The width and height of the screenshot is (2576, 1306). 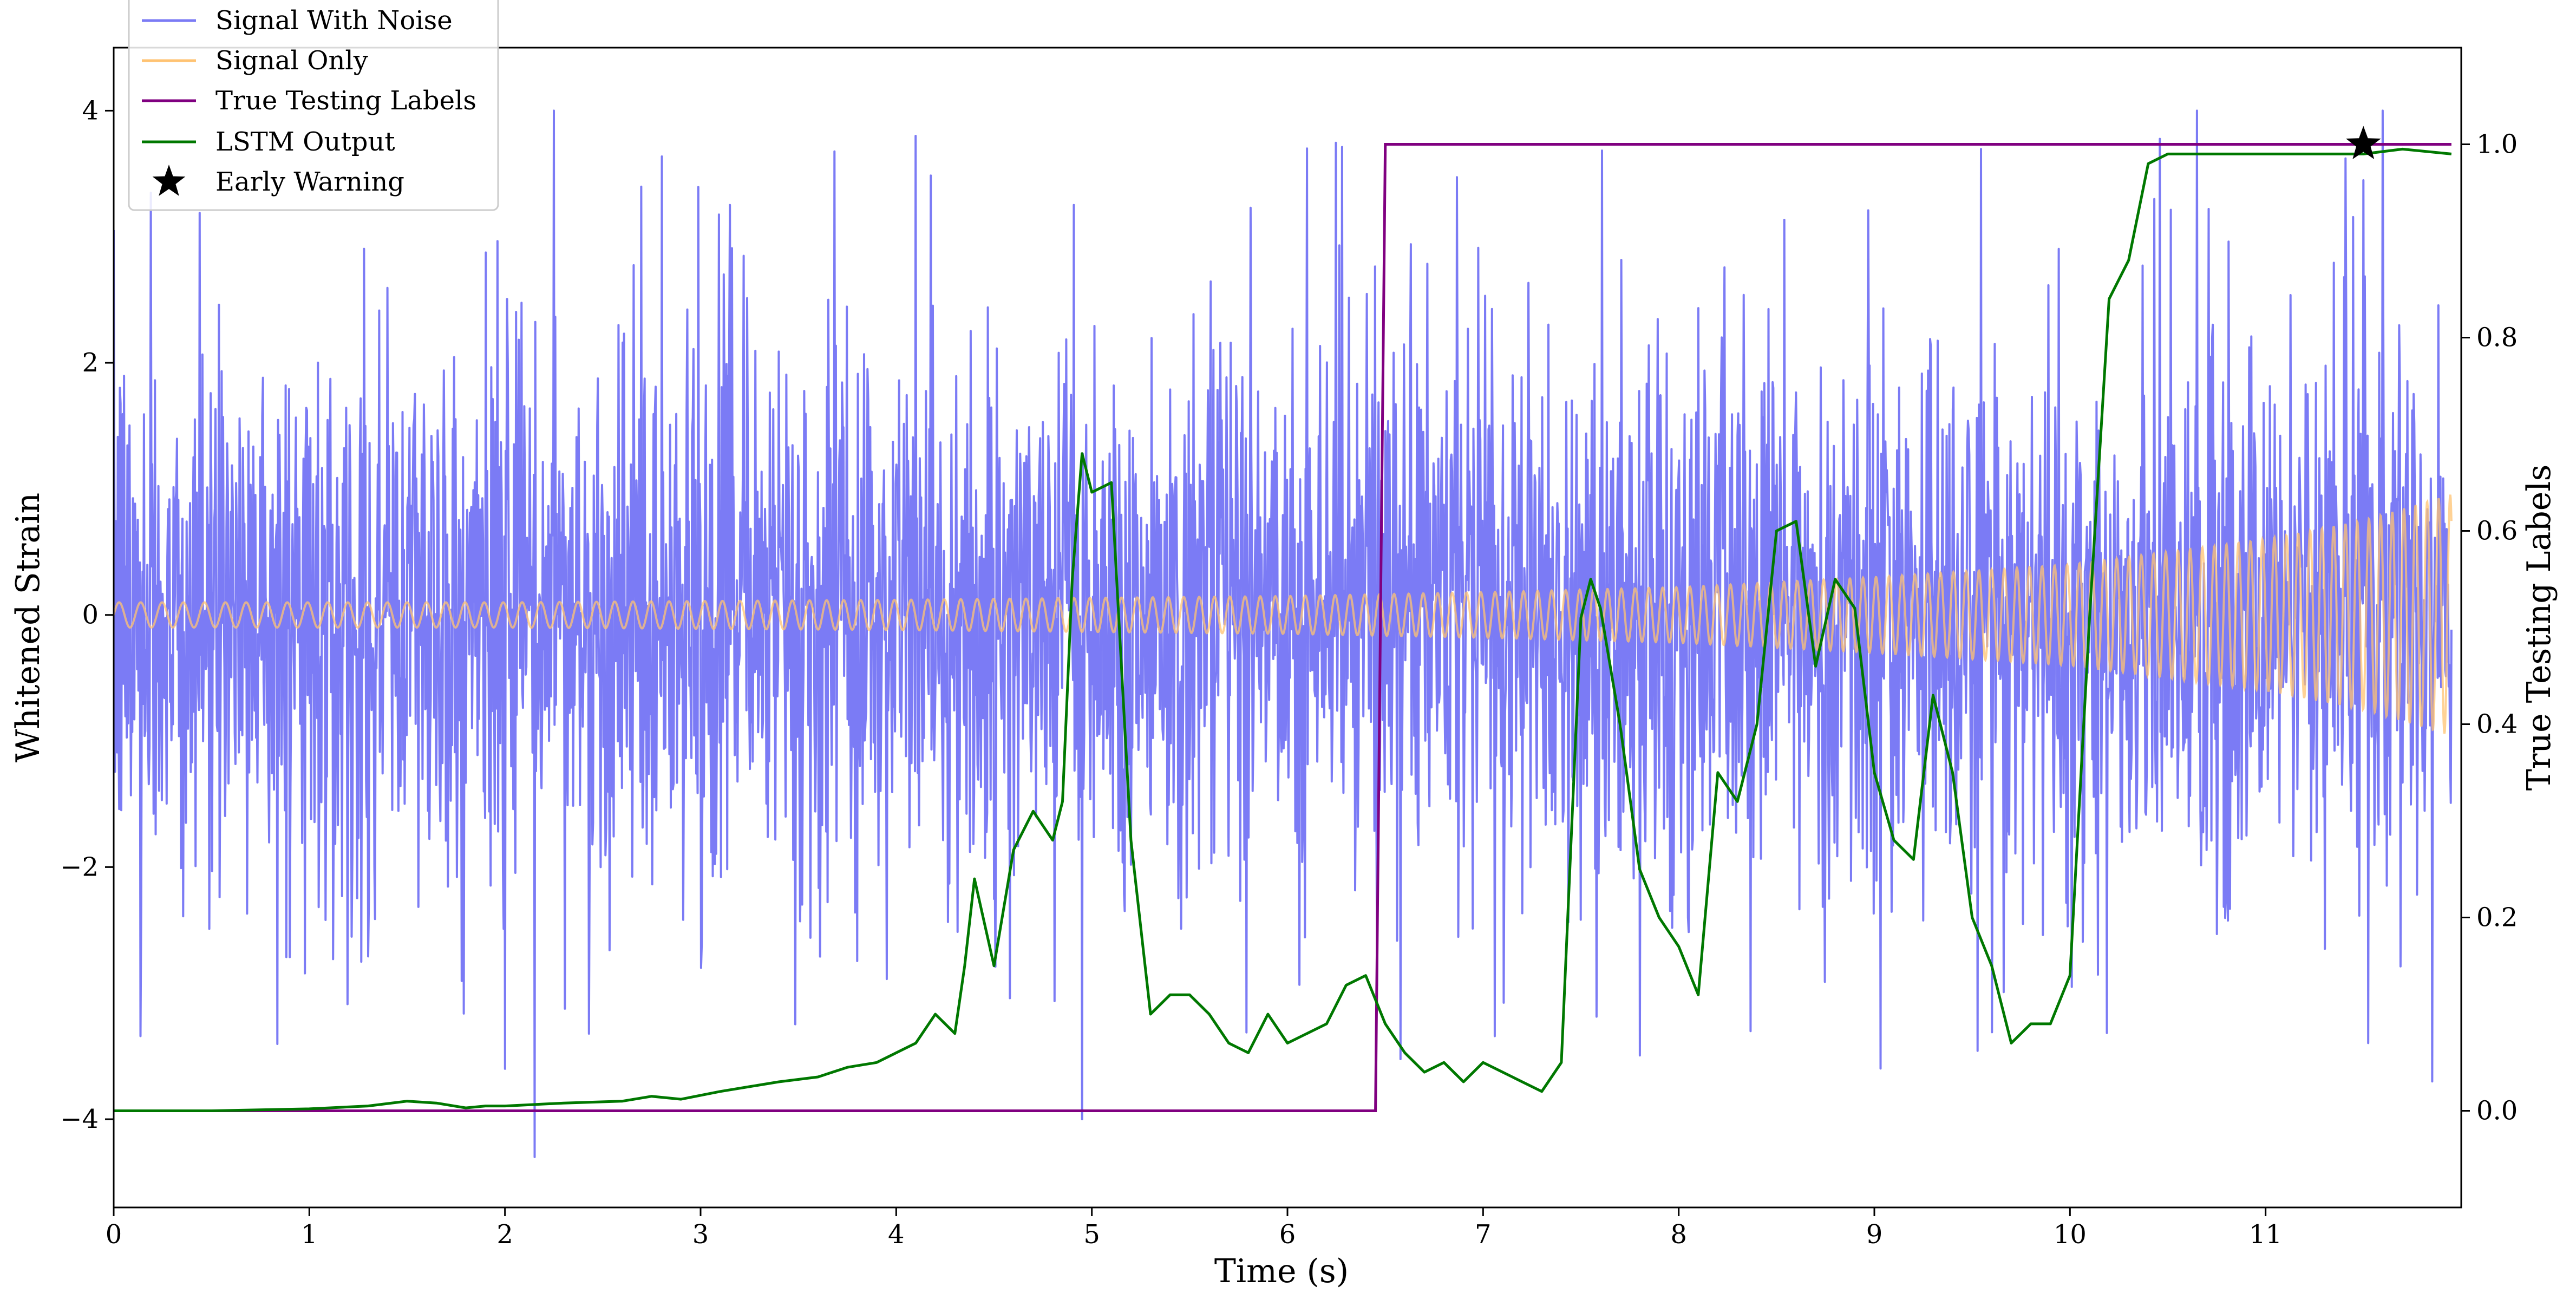 I want to click on x-tick-label: 7, so click(x=1483, y=1234).